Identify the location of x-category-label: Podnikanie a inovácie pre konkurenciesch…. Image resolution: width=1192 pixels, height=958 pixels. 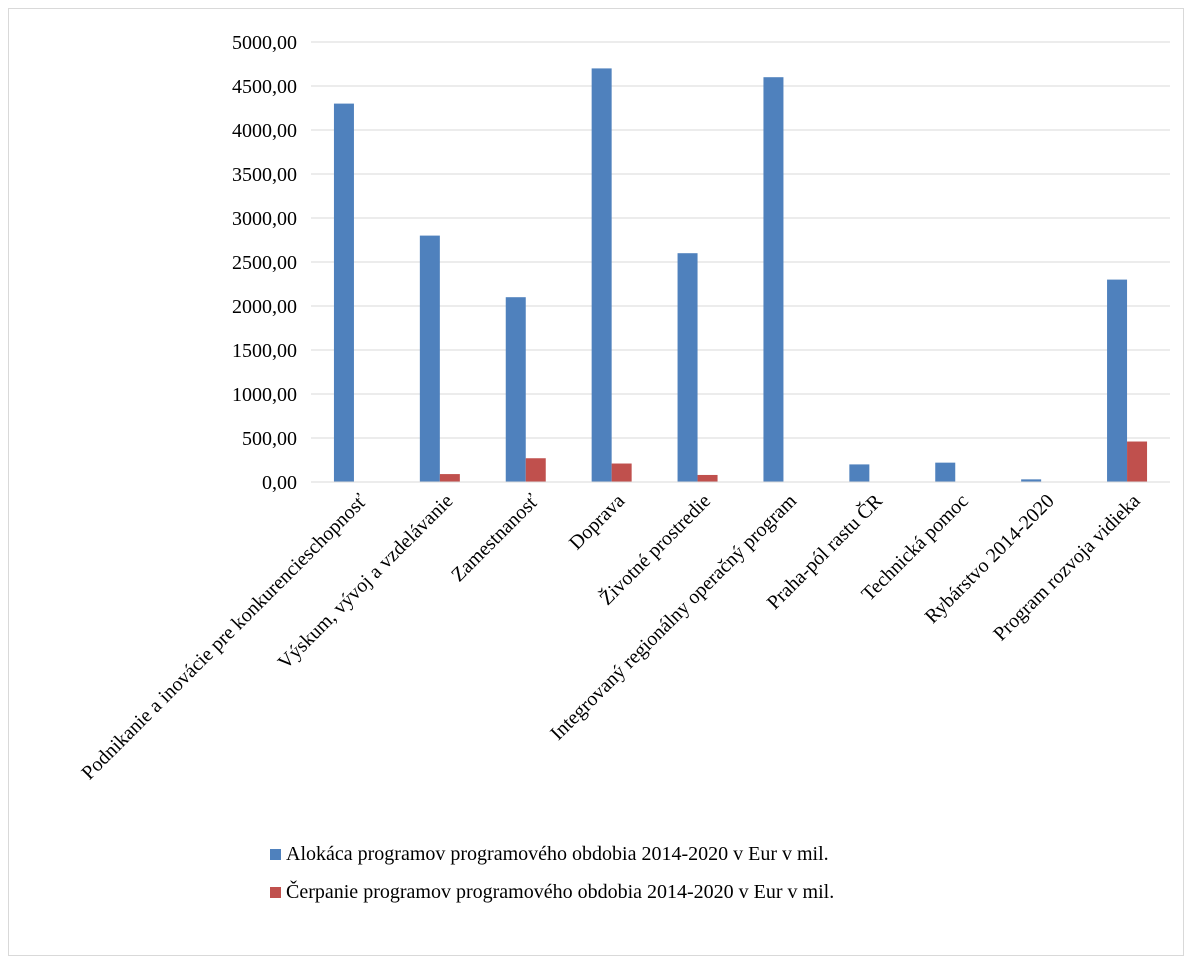
(224, 637).